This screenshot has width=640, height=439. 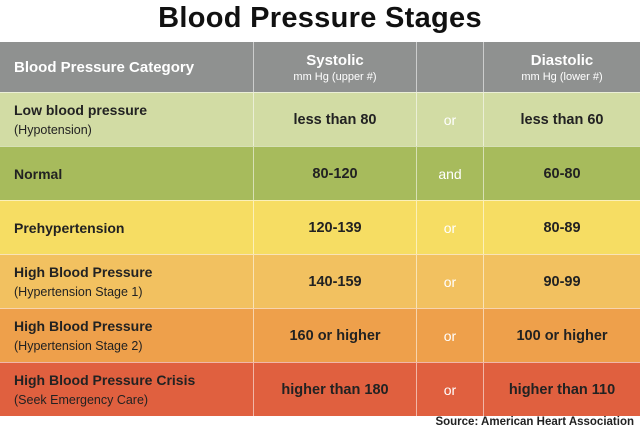 What do you see at coordinates (104, 67) in the screenshot?
I see `header-category: Blood Pressure Category` at bounding box center [104, 67].